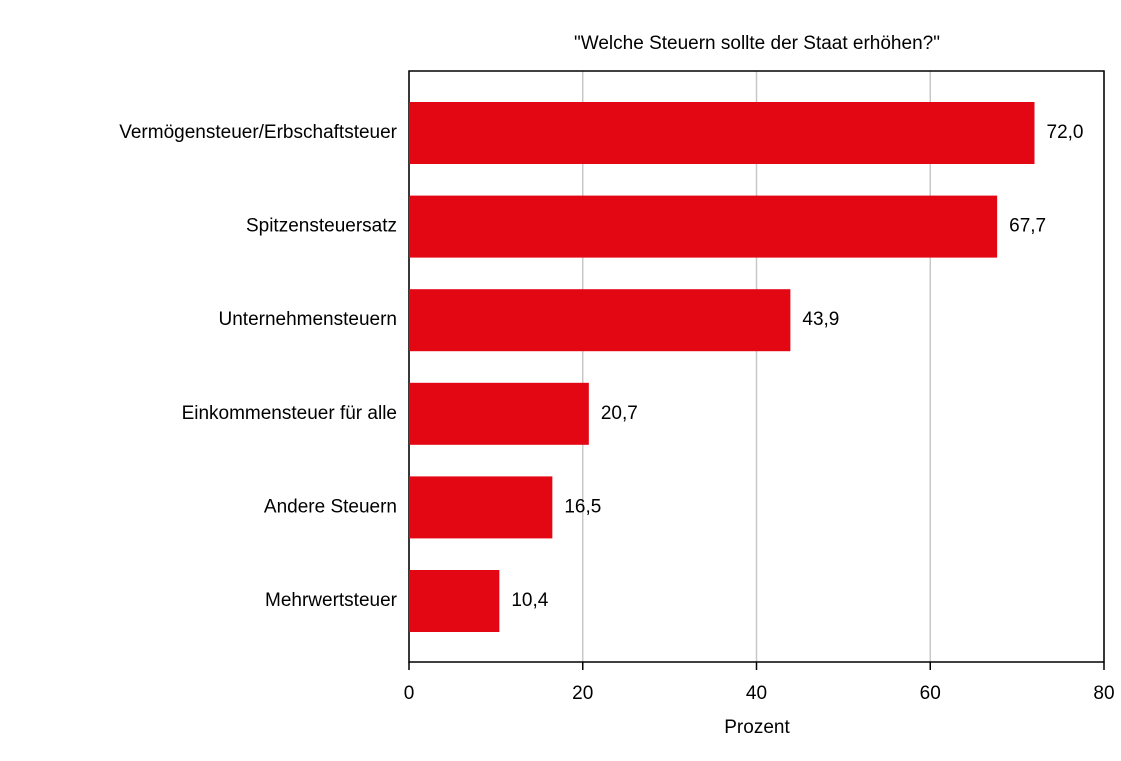  What do you see at coordinates (331, 600) in the screenshot?
I see `y-tick-label: Mehrwertsteuer` at bounding box center [331, 600].